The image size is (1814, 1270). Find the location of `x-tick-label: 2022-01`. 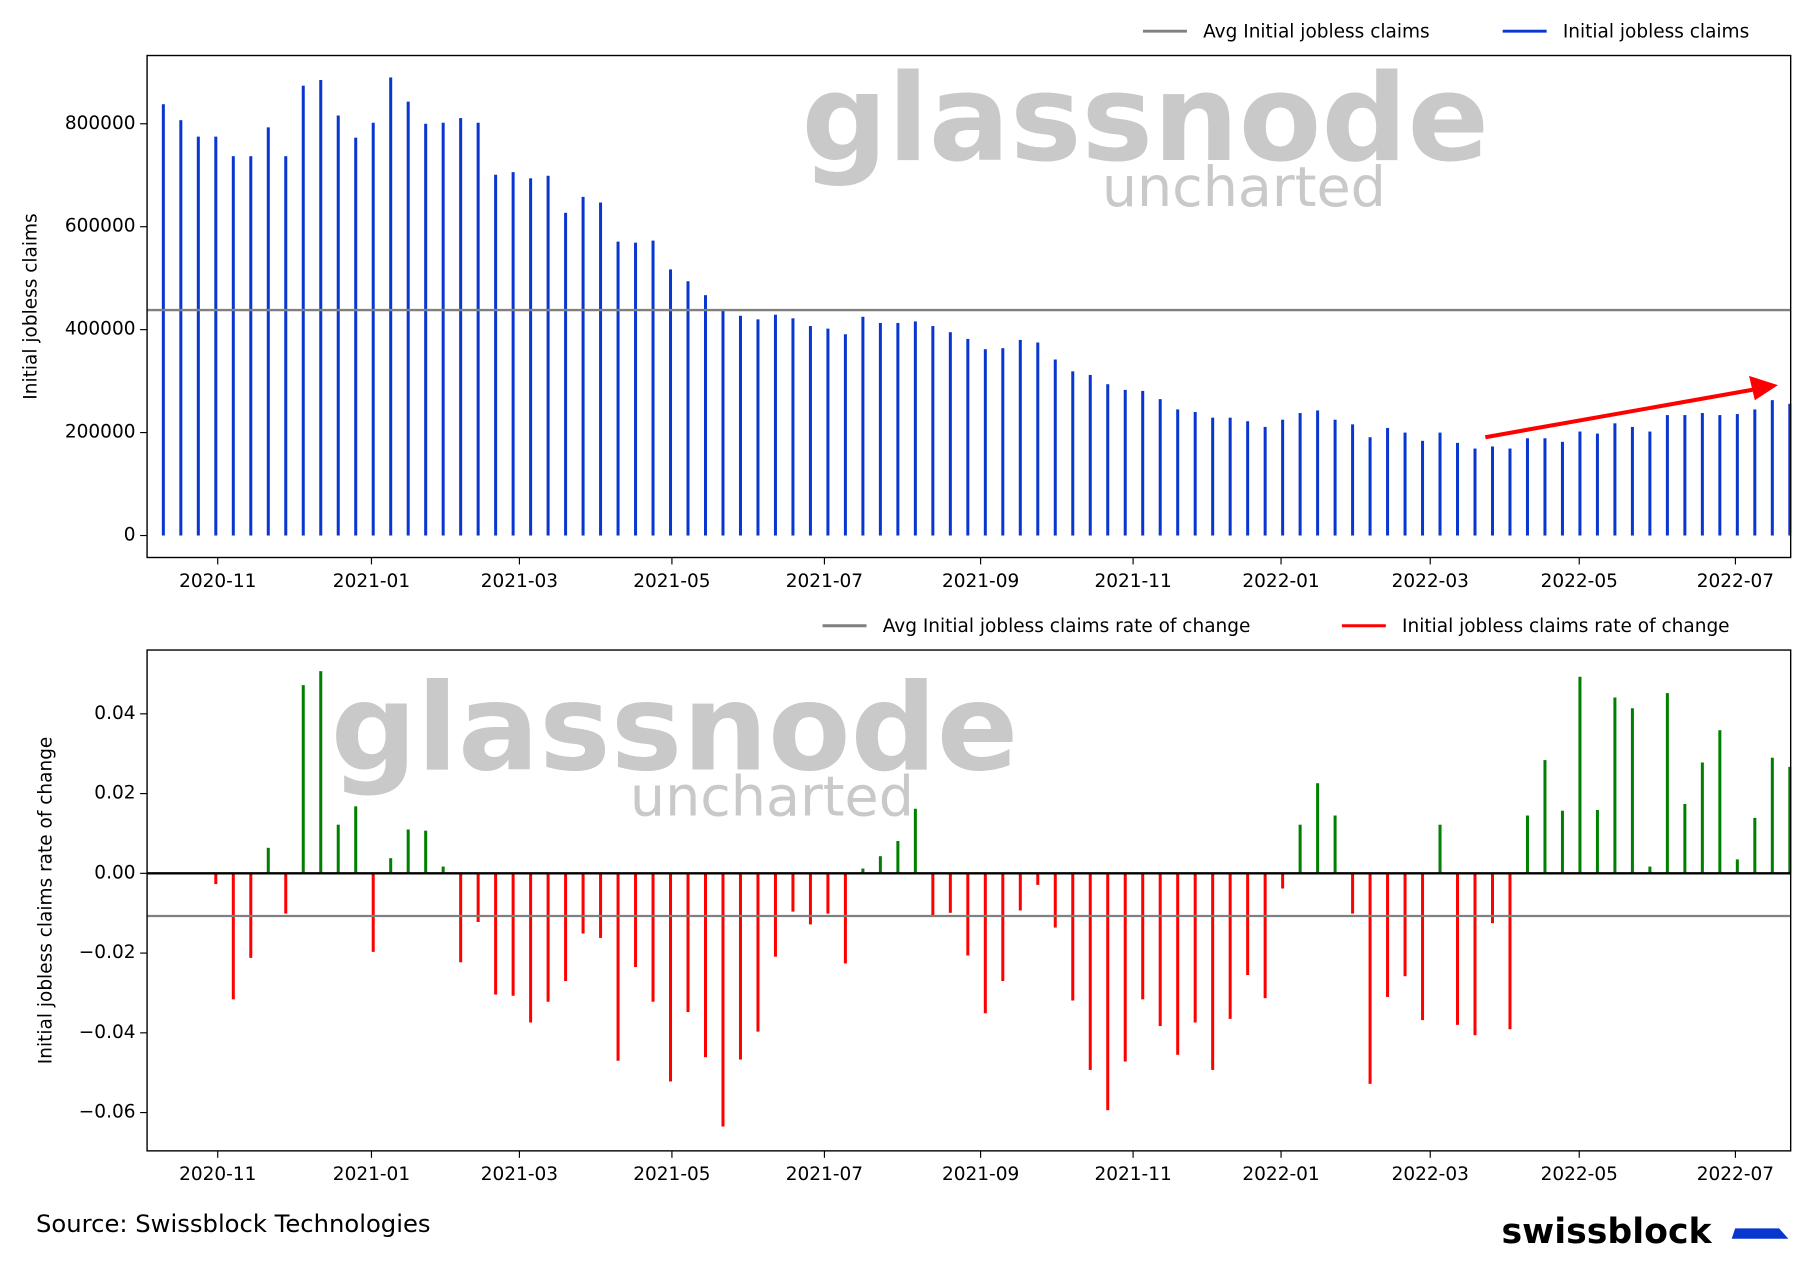

x-tick-label: 2022-01 is located at coordinates (1280, 581).